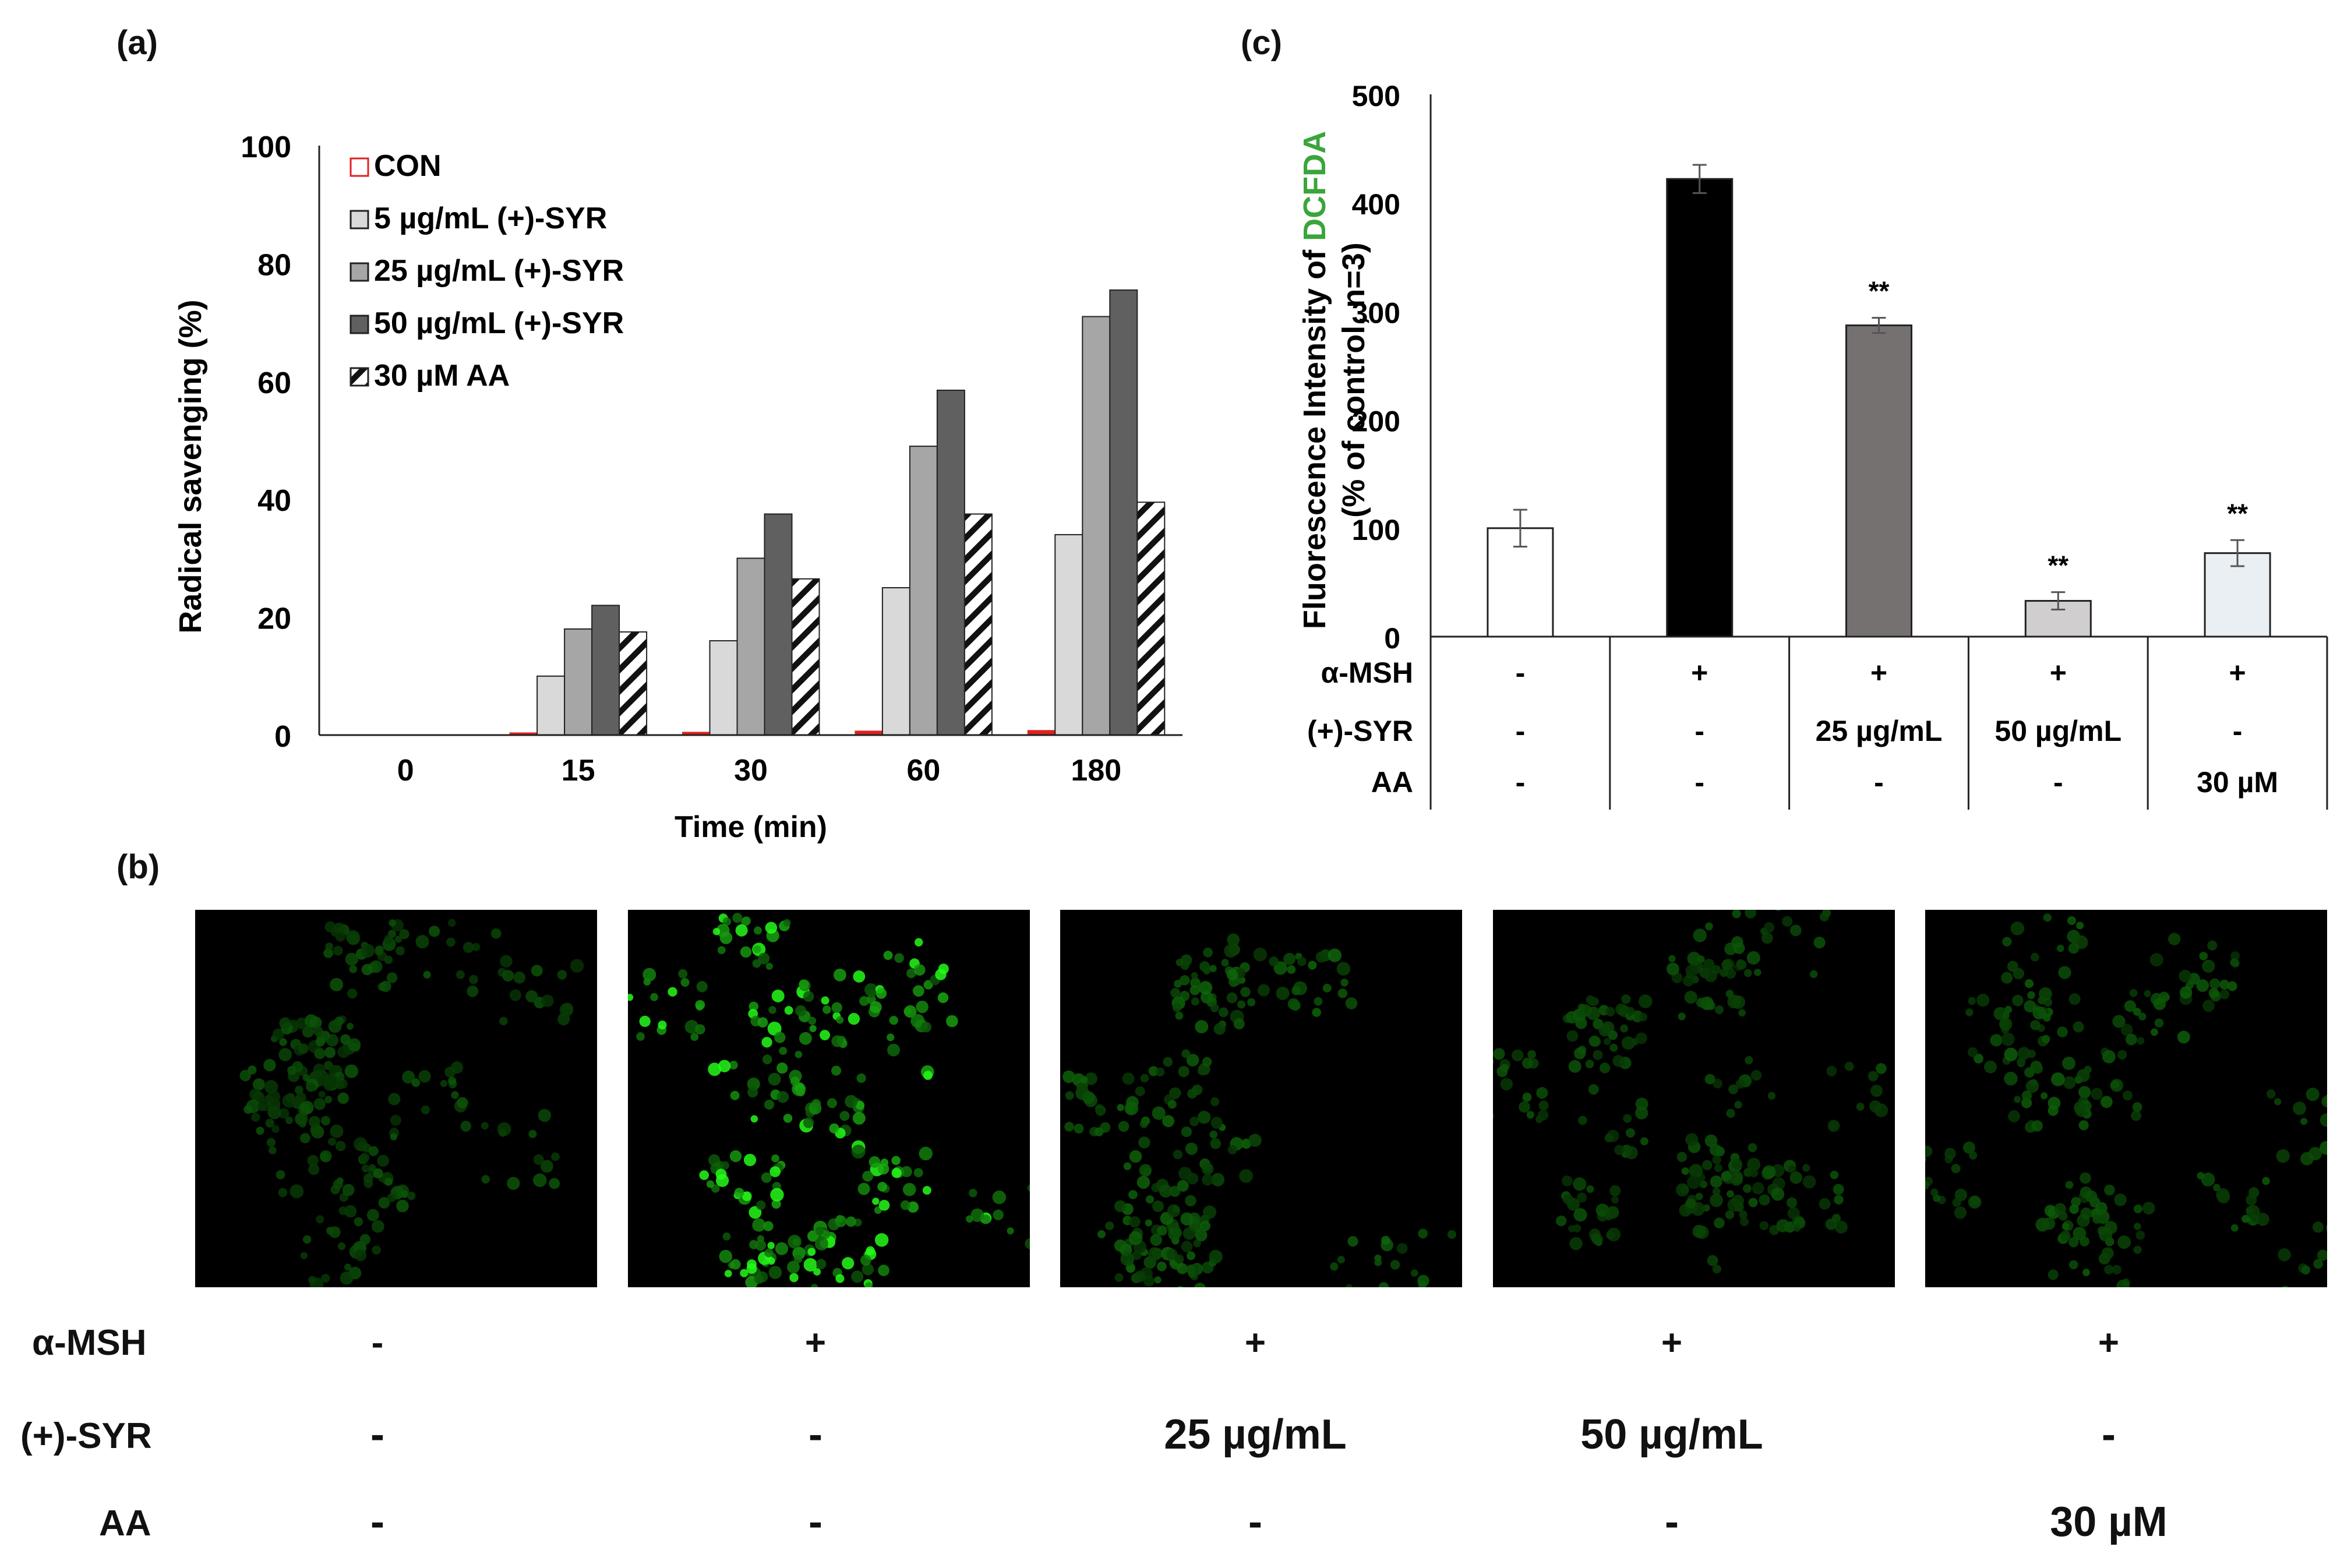 The image size is (2344, 1568). I want to click on c-y-axis-label-line2: (% of control, n=3), so click(1353, 380).